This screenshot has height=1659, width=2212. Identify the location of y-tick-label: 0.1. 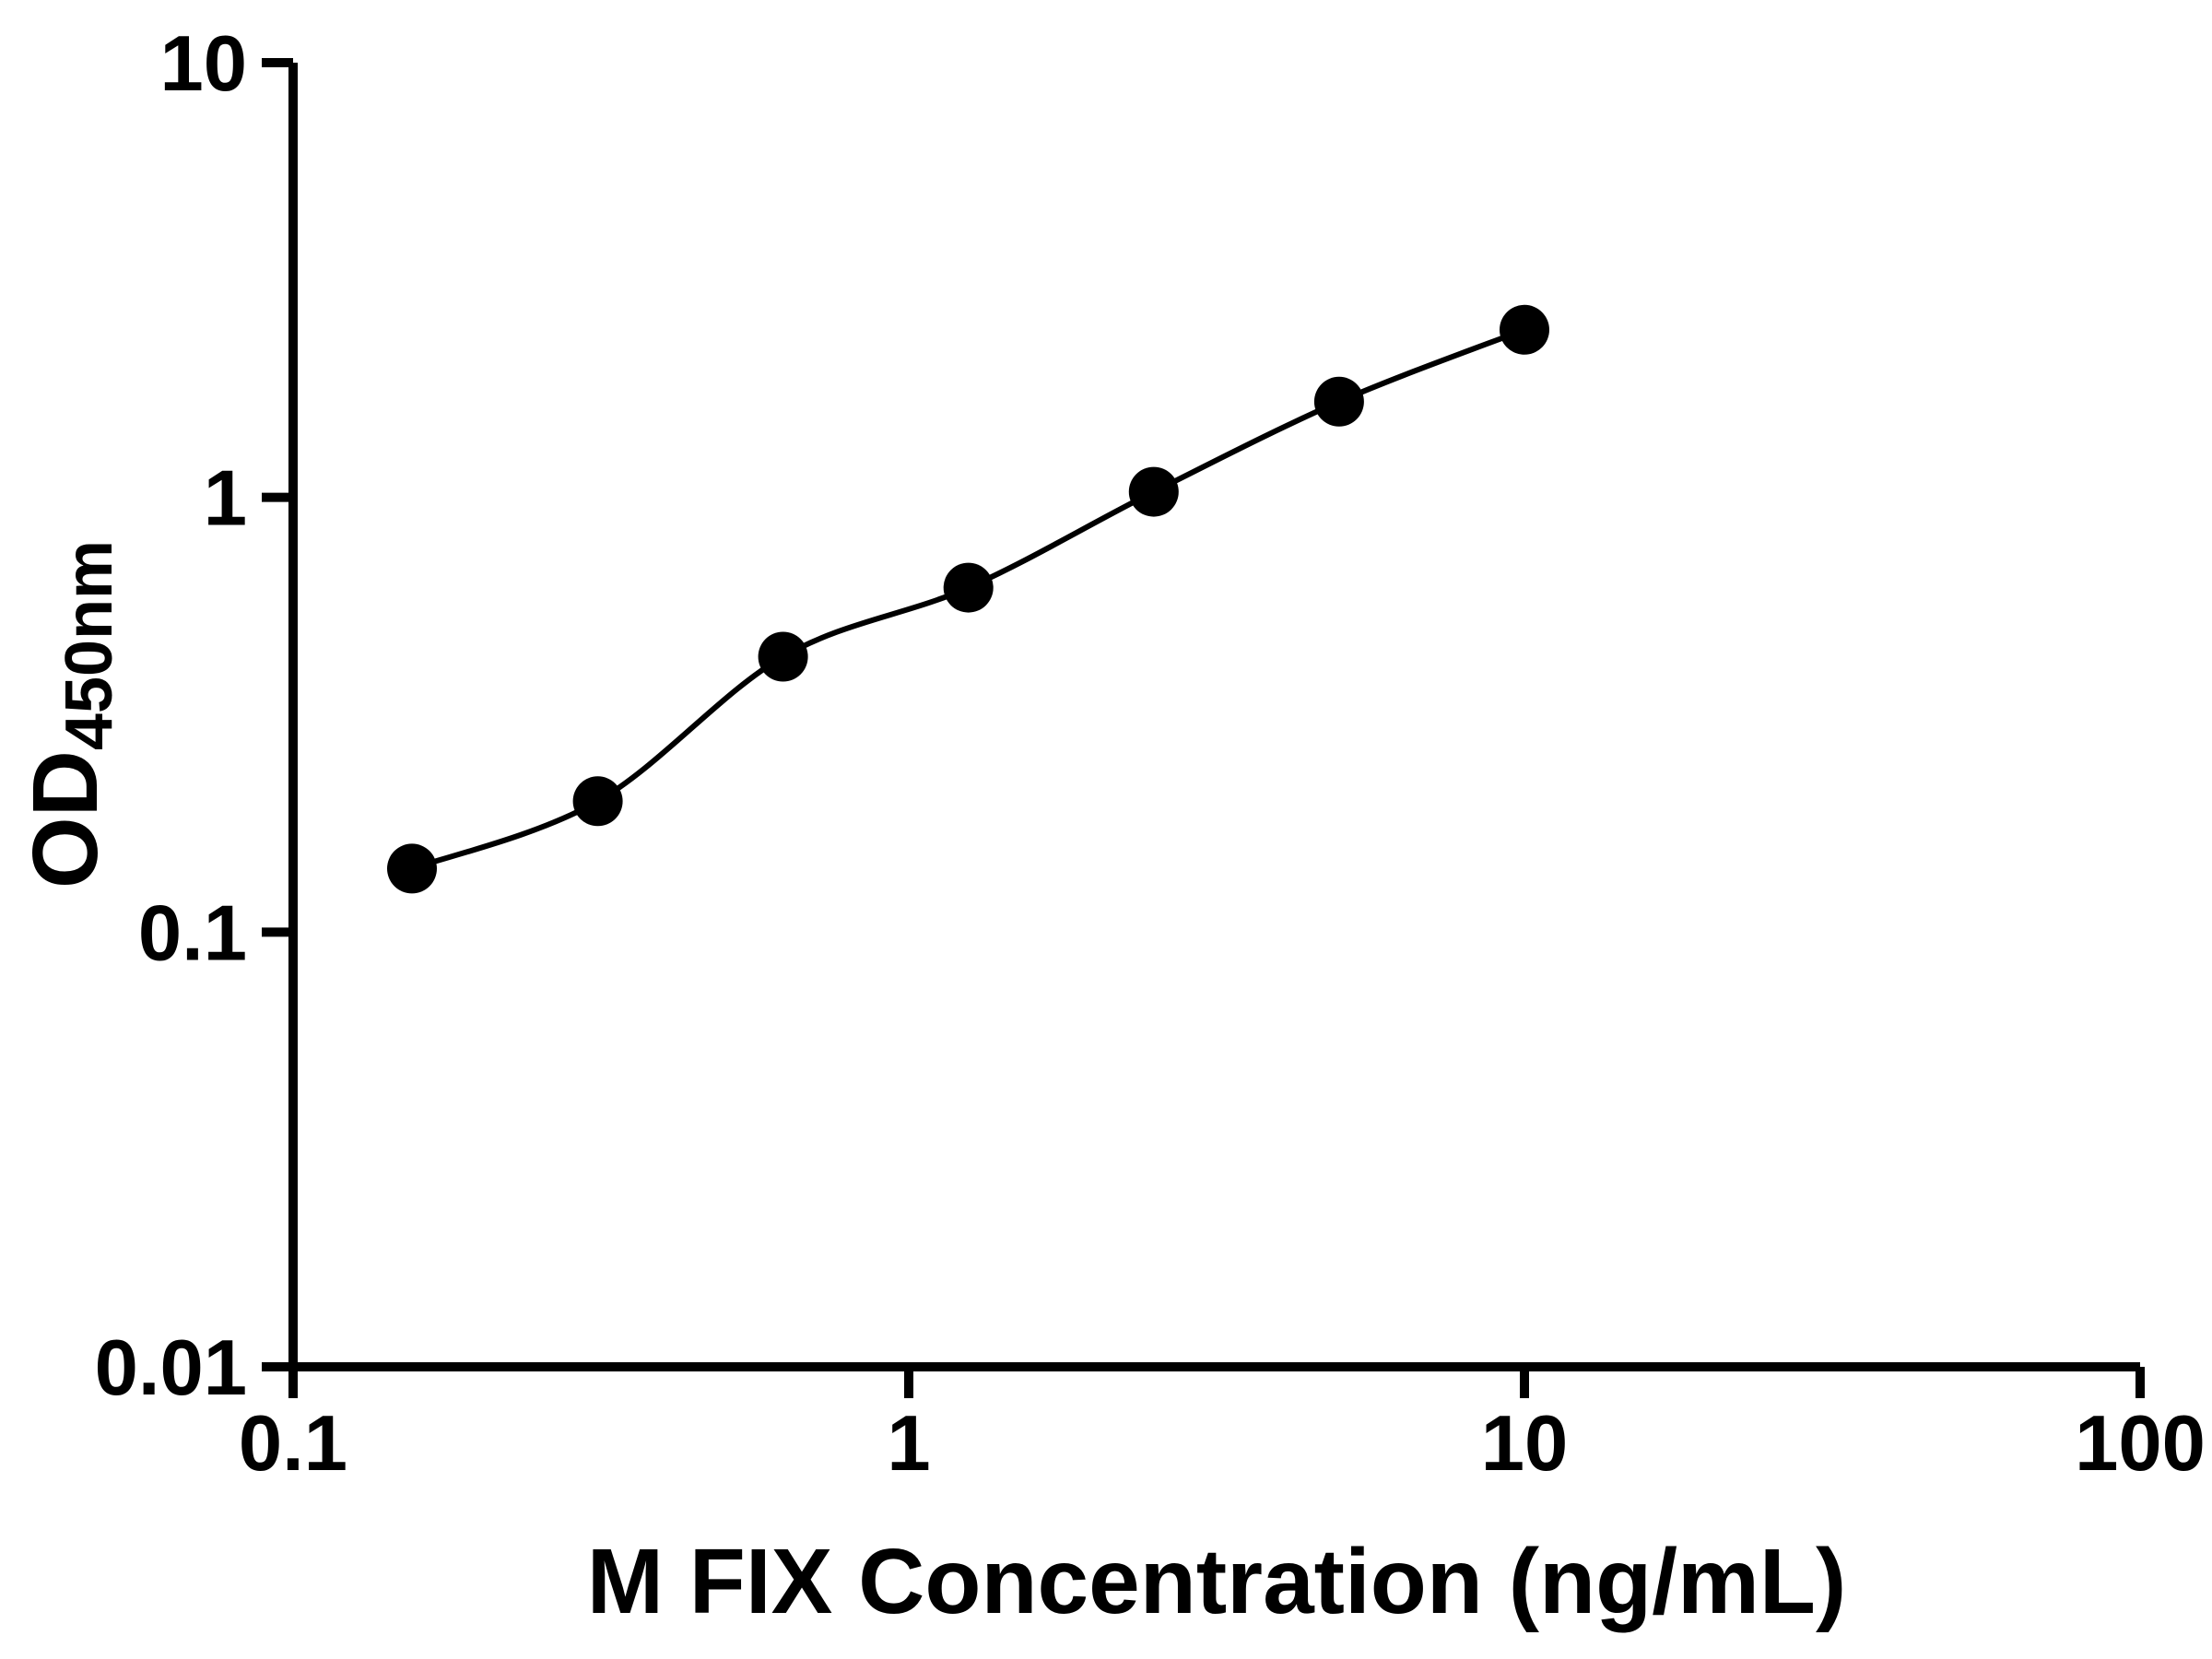
(192, 933).